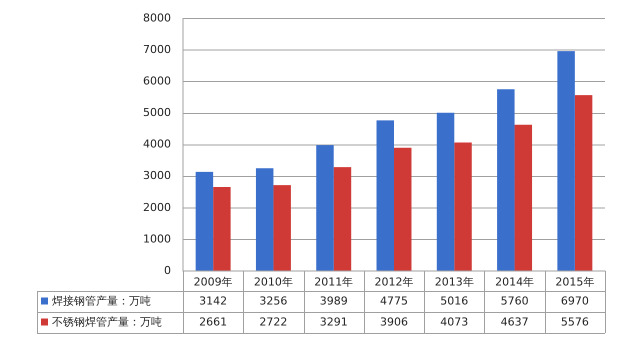 The image size is (618, 345). Describe the element at coordinates (273, 301) in the screenshot. I see `data-label: 3256` at that location.